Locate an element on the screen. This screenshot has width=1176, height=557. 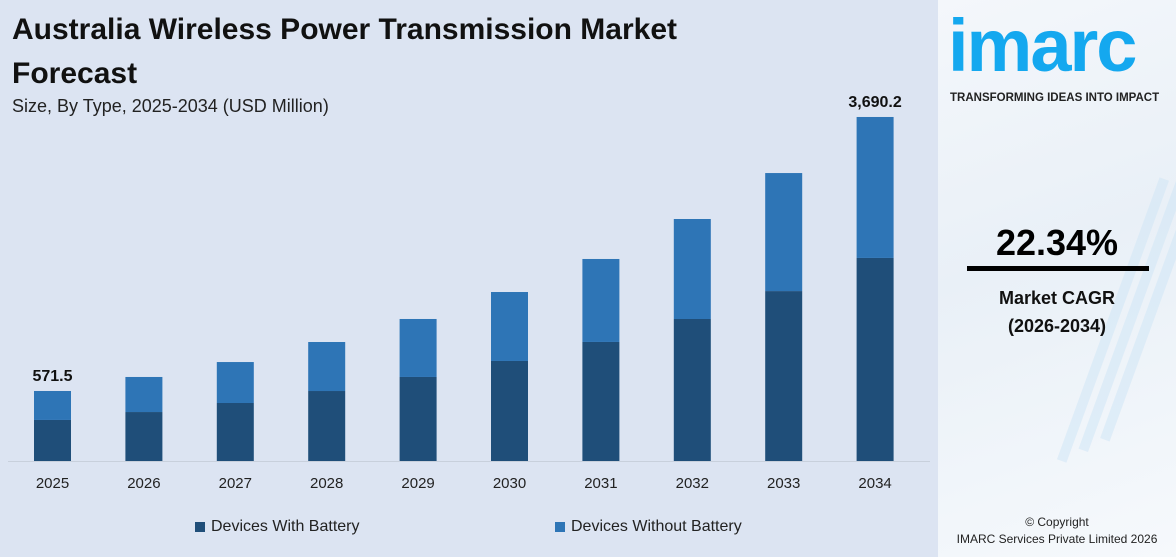
bar-2032-with-battery is located at coordinates (692, 389).